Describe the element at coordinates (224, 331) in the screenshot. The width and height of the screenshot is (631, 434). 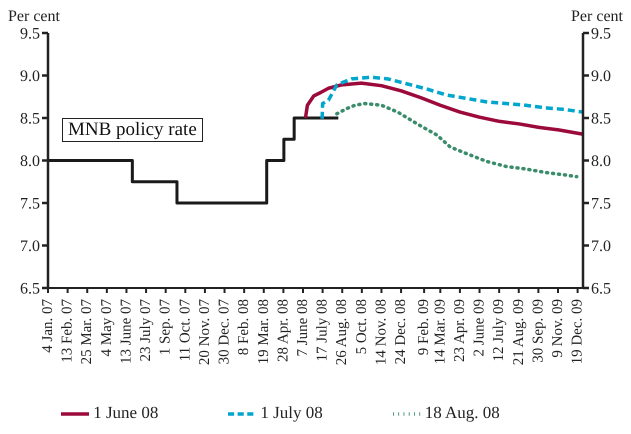
I see `x-tick-label: 30 Dec. 07` at that location.